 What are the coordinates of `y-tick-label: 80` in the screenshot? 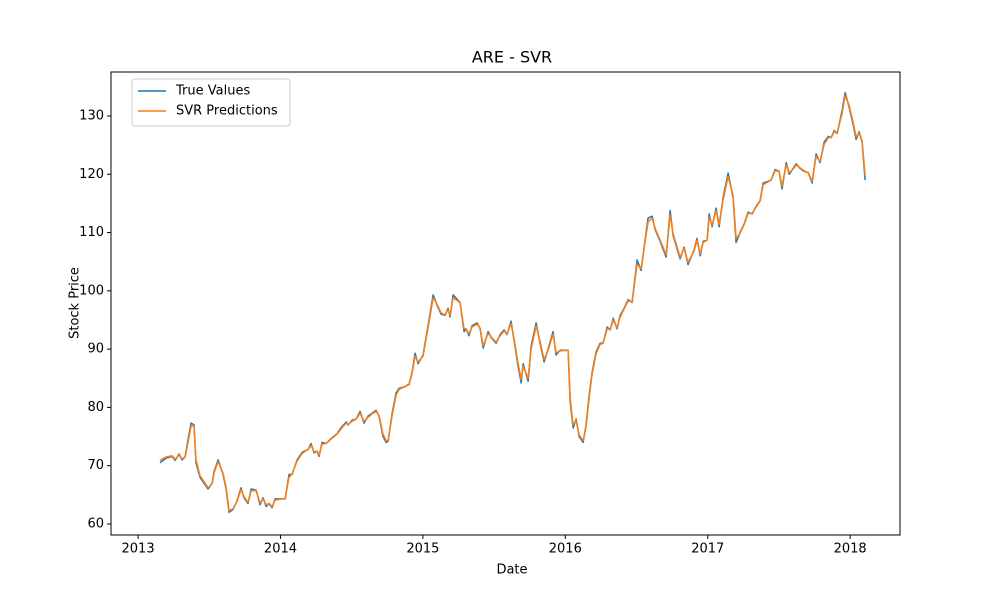 It's located at (95, 407).